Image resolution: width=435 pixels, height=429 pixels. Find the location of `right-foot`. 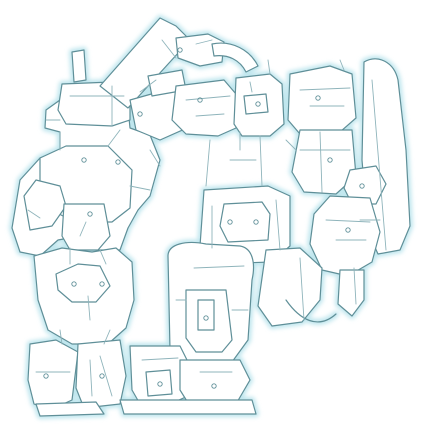

right-foot is located at coordinates (215, 383).